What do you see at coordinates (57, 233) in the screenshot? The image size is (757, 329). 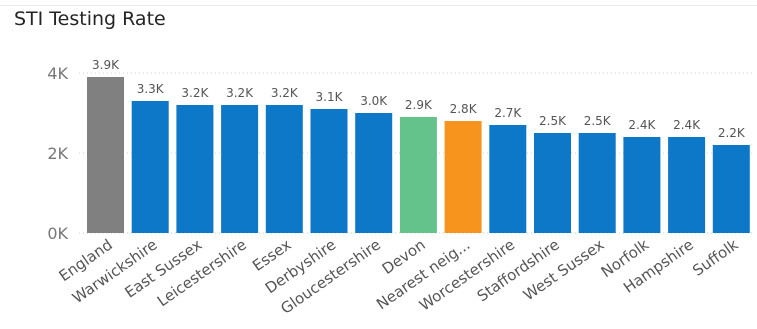 I see `y-tick-label: 0K` at bounding box center [57, 233].